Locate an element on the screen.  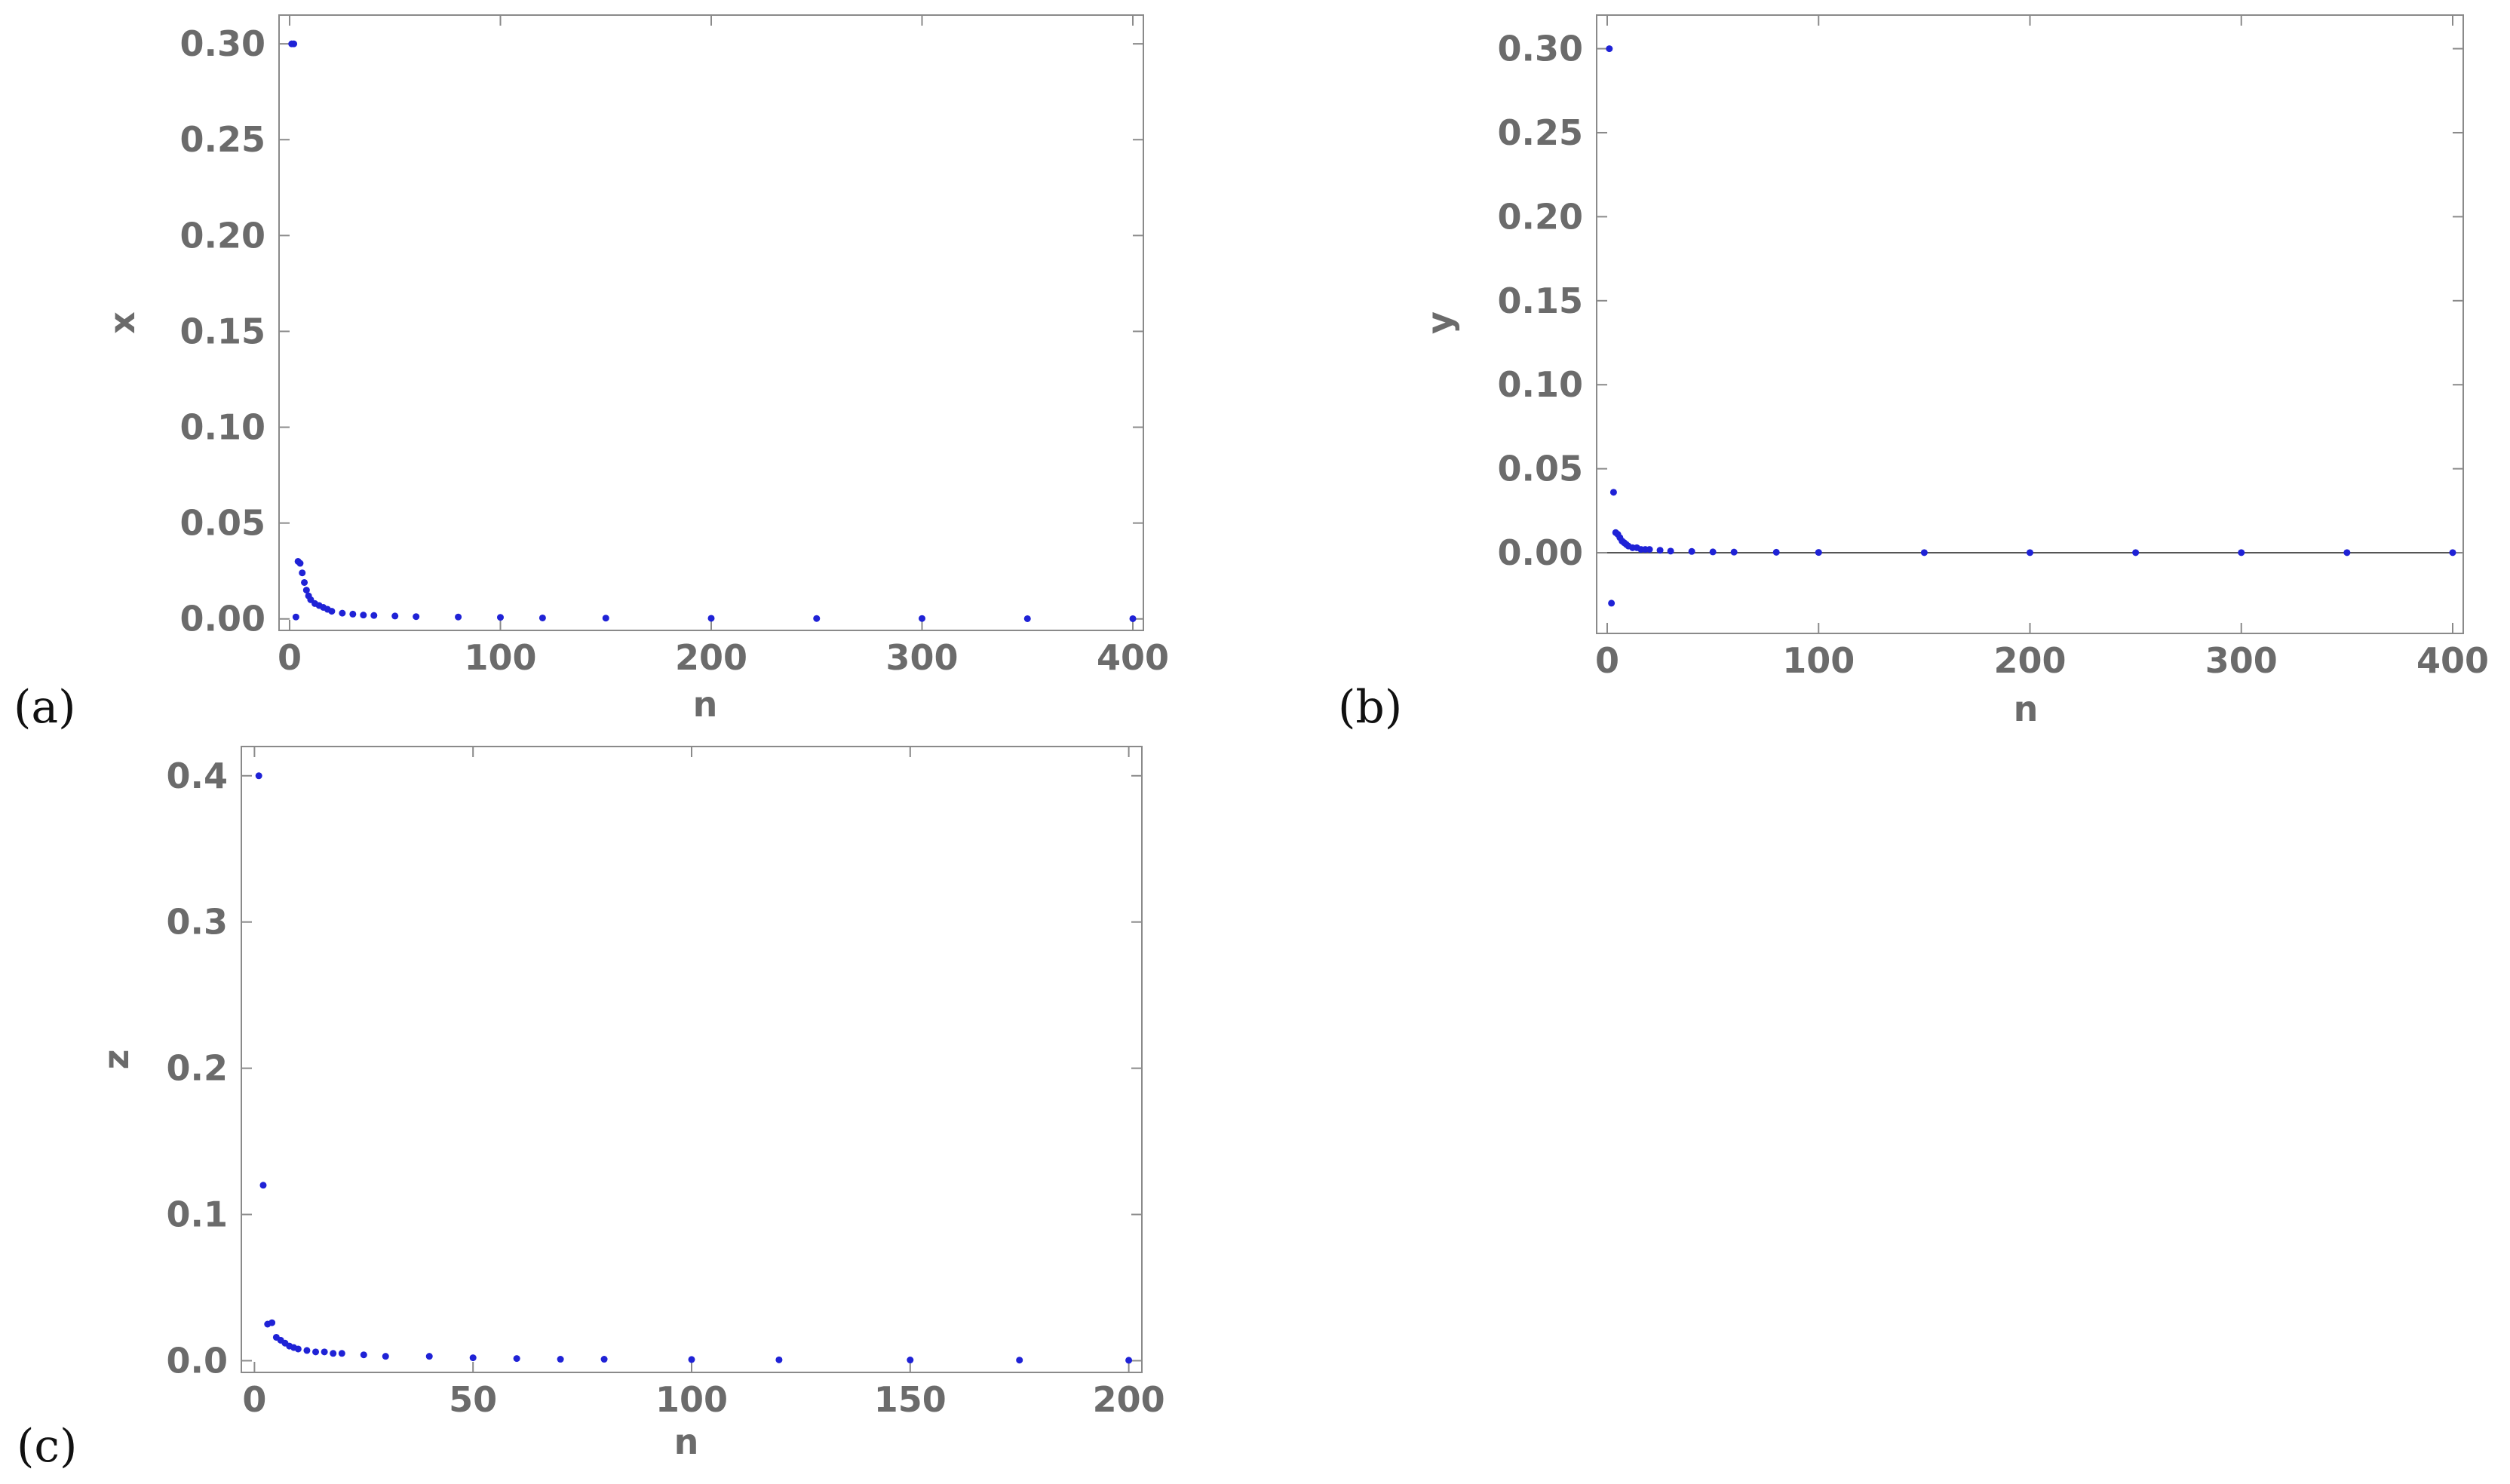
chart-1-y-tick-label: 0.10 is located at coordinates (1541, 384).